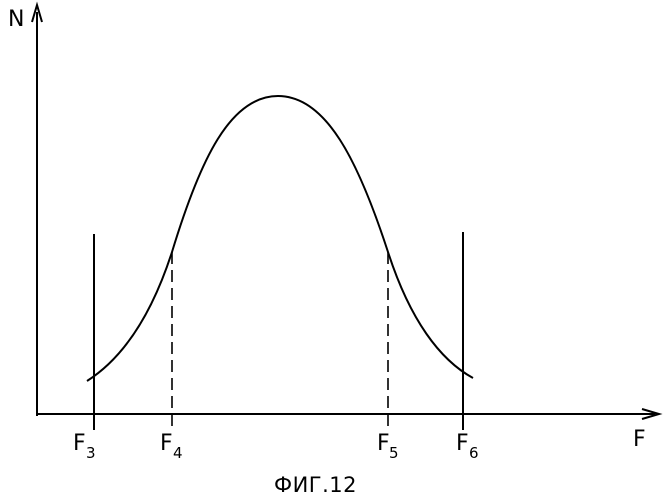 This screenshot has width=666, height=499. I want to click on marker-f5-sub: 5, so click(394, 453).